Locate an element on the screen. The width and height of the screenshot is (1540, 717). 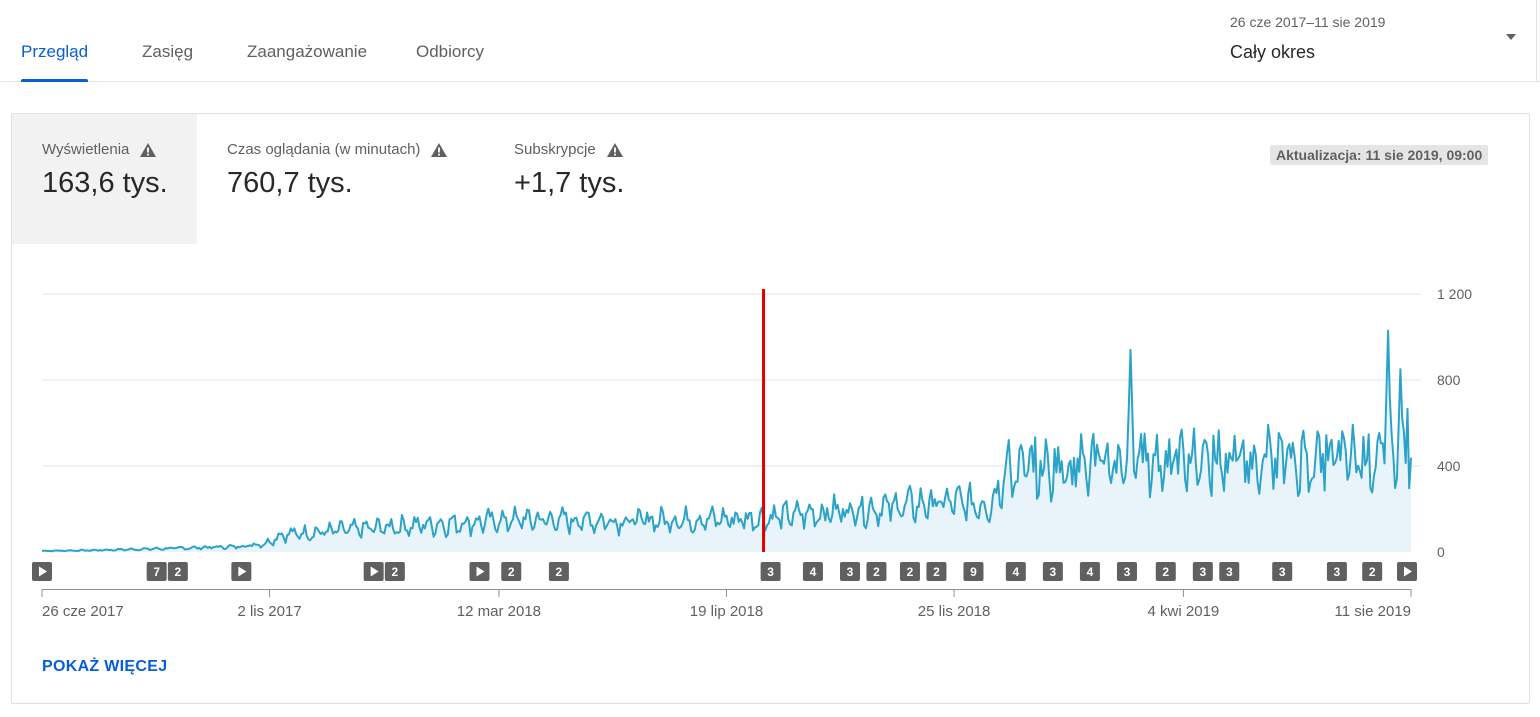
tab-overview: Przegląd is located at coordinates (55, 62).